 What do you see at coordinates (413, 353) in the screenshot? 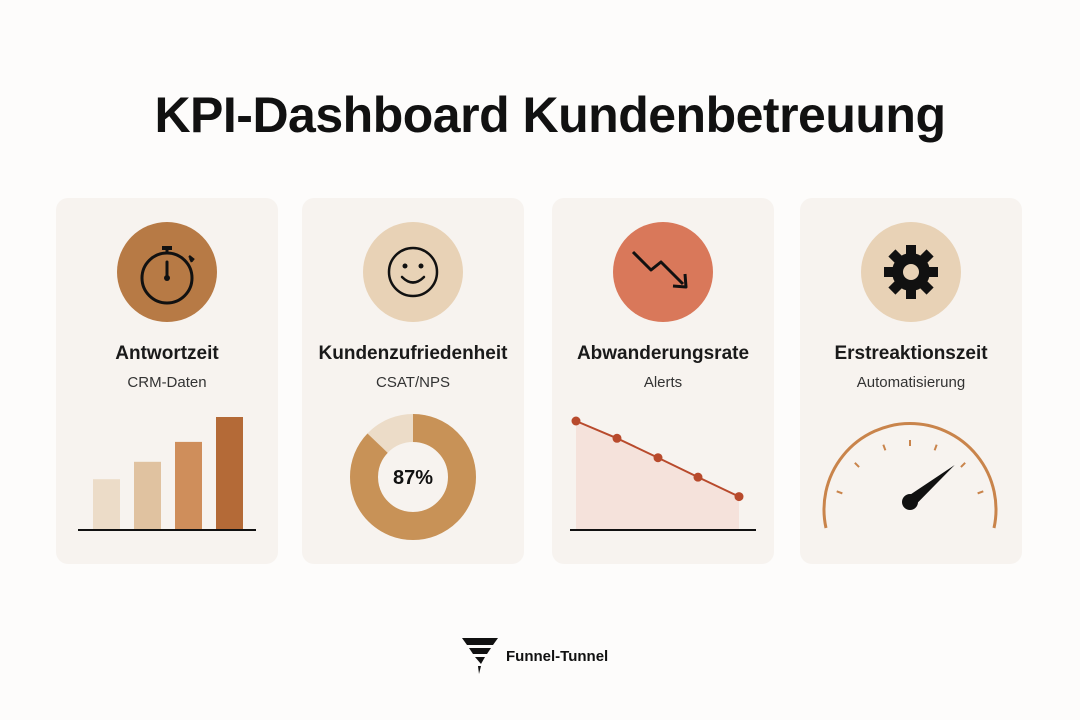
I see `card-title: Kundenzufriedenheit` at bounding box center [413, 353].